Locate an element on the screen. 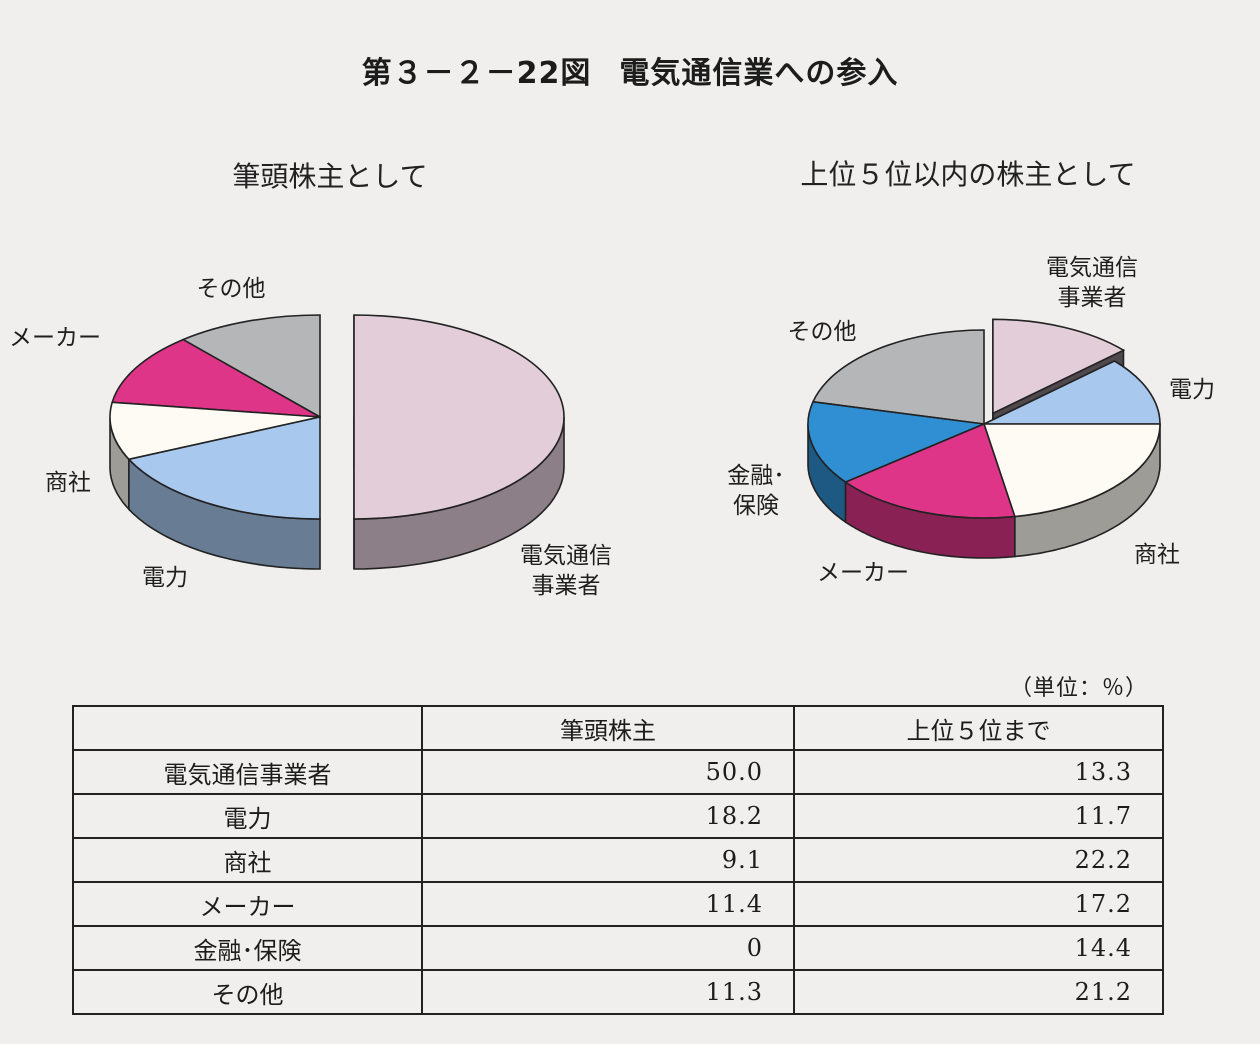 Image resolution: width=1260 pixels, height=1044 pixels. value-top5: 11.7 is located at coordinates (978, 816).